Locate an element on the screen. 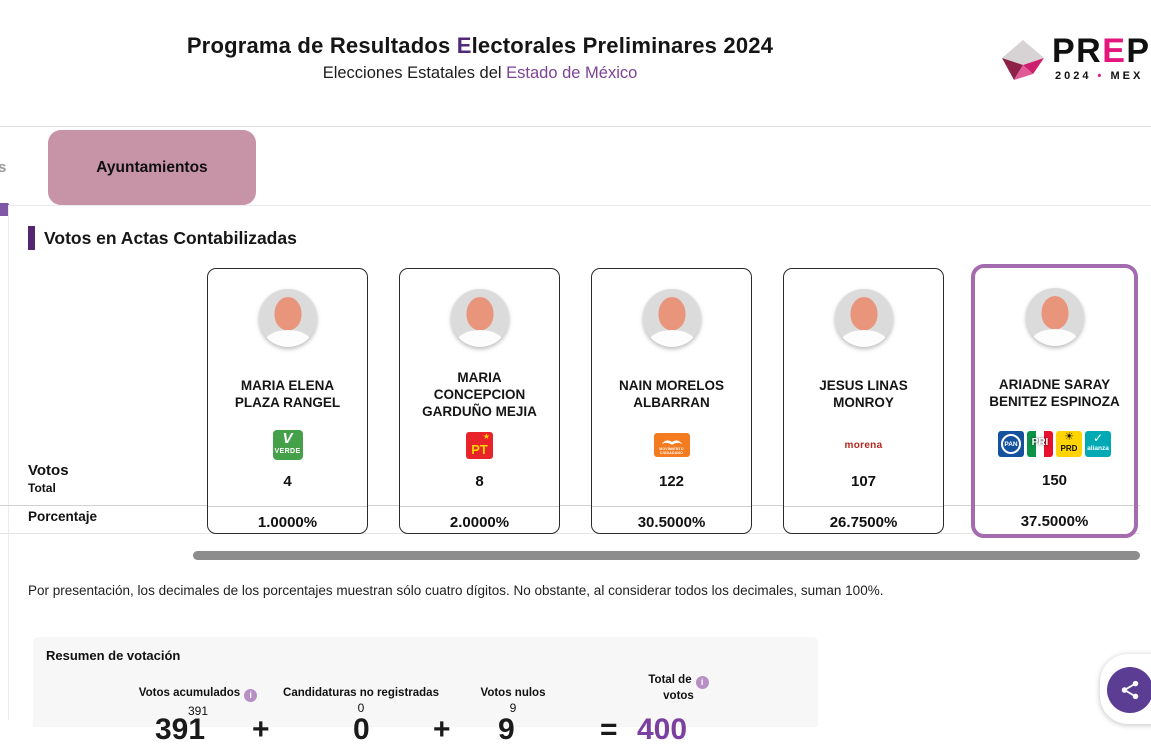 Image resolution: width=1151 pixels, height=753 pixels. pri-white-stripe is located at coordinates (1040, 444).